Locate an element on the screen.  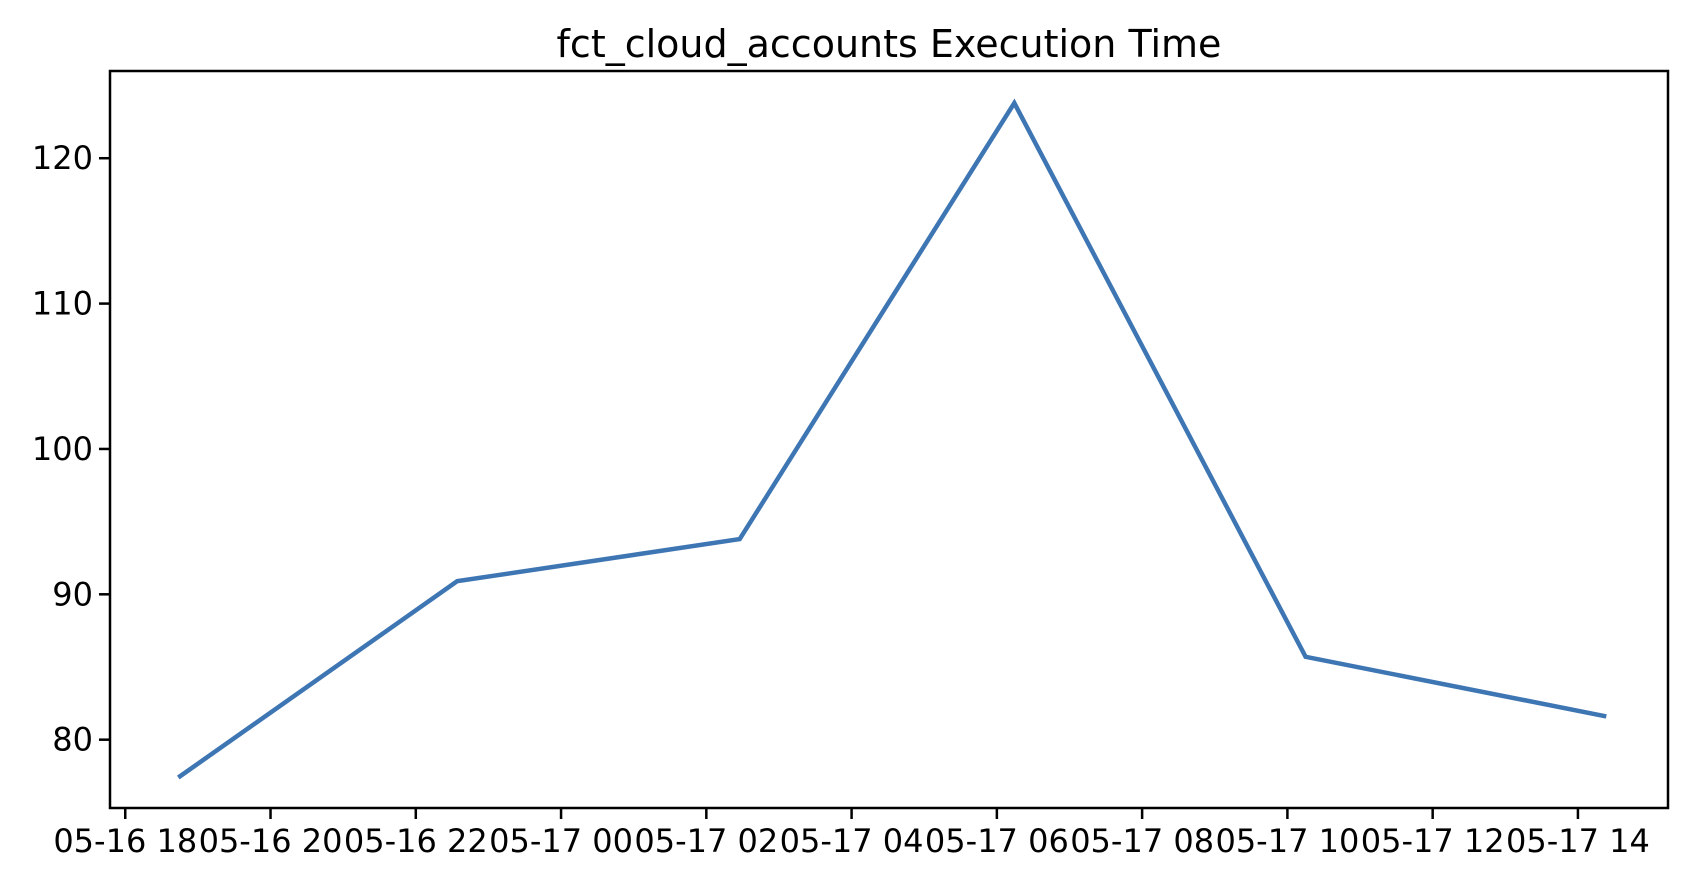
y-tick-label: 100 is located at coordinates (62, 449).